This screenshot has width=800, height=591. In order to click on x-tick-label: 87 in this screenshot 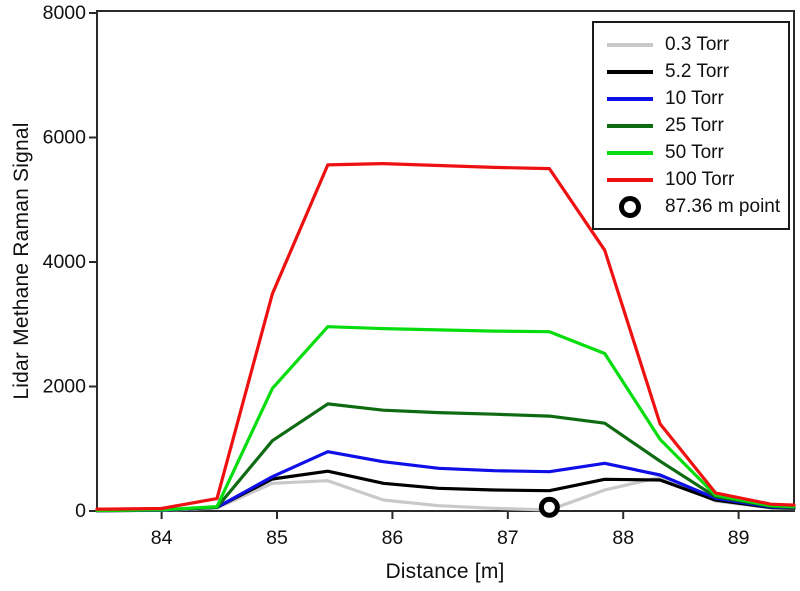, I will do `click(508, 538)`.